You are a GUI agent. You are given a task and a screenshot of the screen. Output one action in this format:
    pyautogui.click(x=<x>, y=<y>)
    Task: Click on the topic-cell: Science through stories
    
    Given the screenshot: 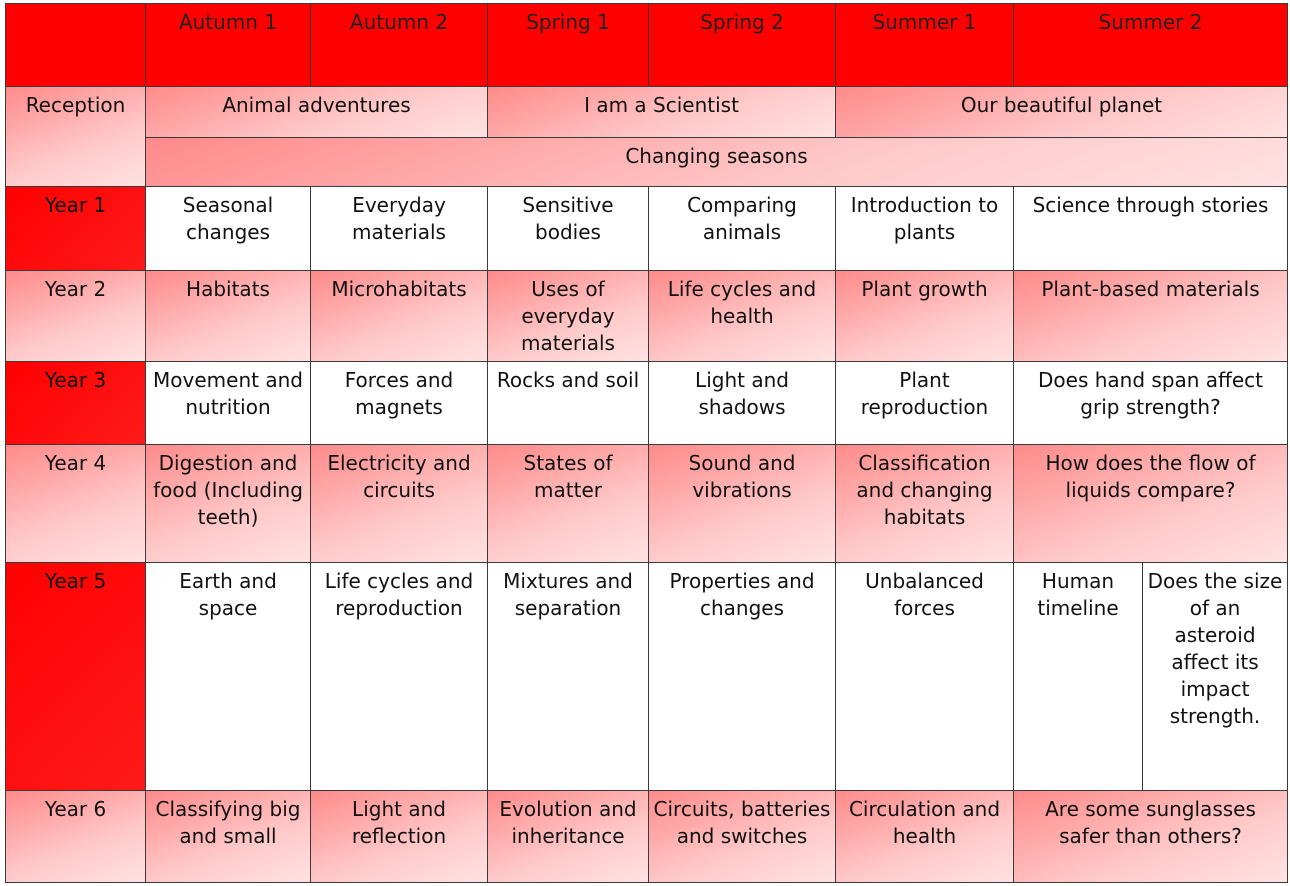 What is the action you would take?
    pyautogui.click(x=1150, y=228)
    